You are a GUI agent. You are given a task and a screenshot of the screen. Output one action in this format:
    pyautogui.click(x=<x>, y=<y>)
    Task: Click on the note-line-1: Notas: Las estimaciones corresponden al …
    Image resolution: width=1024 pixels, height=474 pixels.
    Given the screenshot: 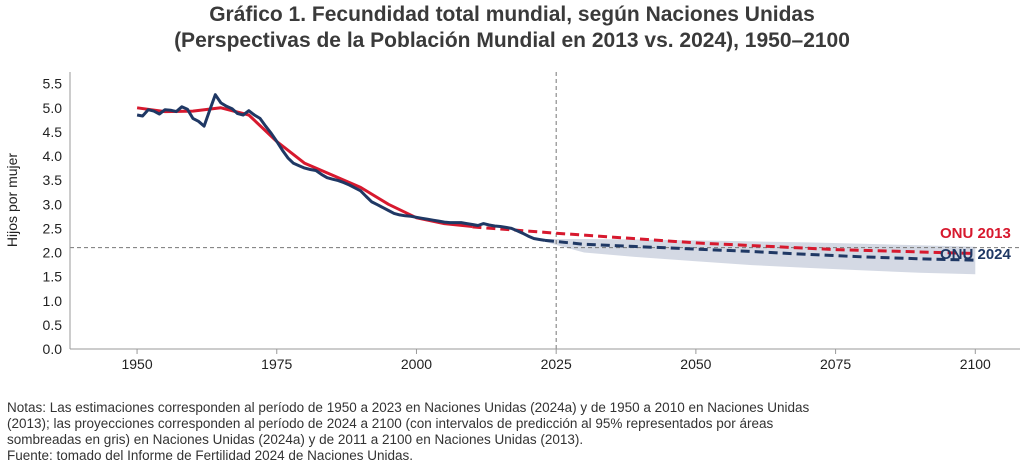 What is the action you would take?
    pyautogui.click(x=408, y=407)
    